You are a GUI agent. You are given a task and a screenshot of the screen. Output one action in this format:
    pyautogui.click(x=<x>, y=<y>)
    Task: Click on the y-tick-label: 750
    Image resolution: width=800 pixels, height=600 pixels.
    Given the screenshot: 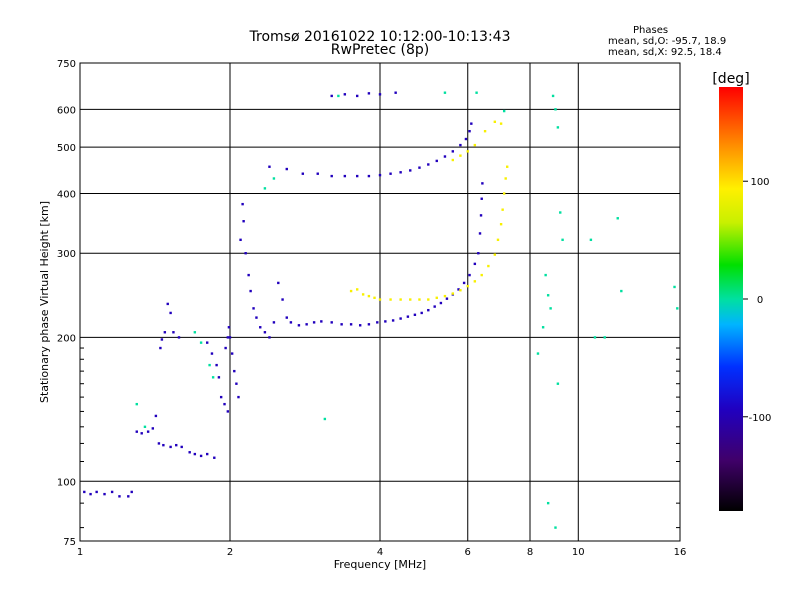 What is the action you would take?
    pyautogui.click(x=66, y=64)
    